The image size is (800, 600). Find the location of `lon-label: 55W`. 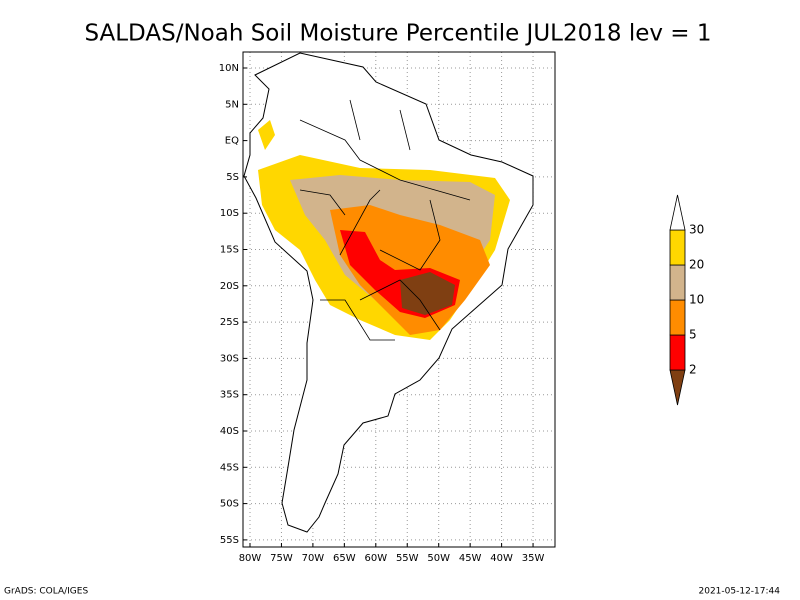

lon-label: 55W is located at coordinates (407, 558).